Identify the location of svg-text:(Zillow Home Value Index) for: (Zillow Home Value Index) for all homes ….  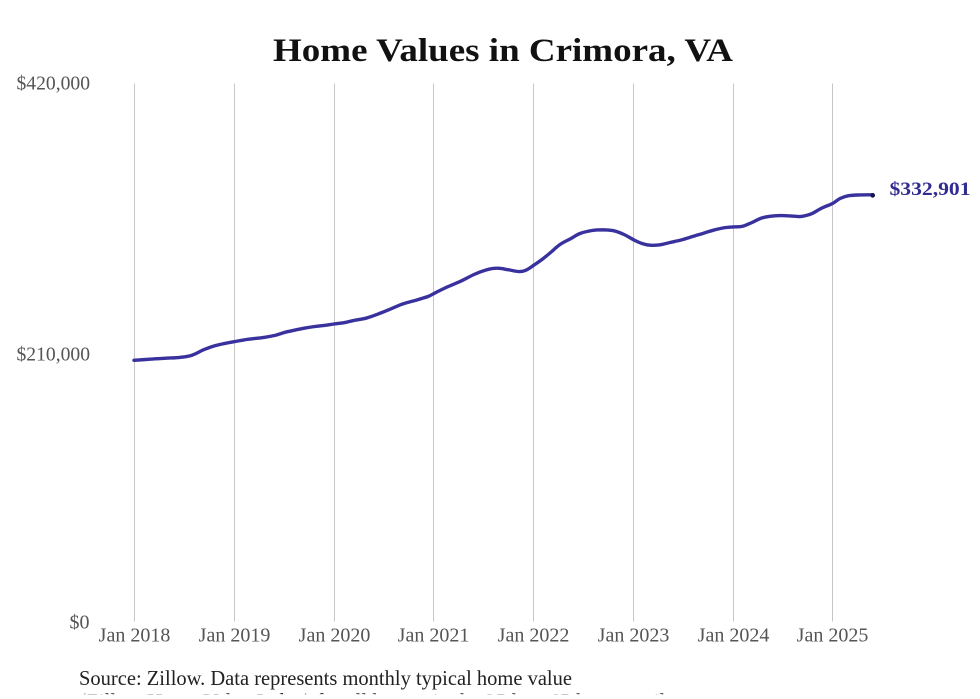
(405, 694).